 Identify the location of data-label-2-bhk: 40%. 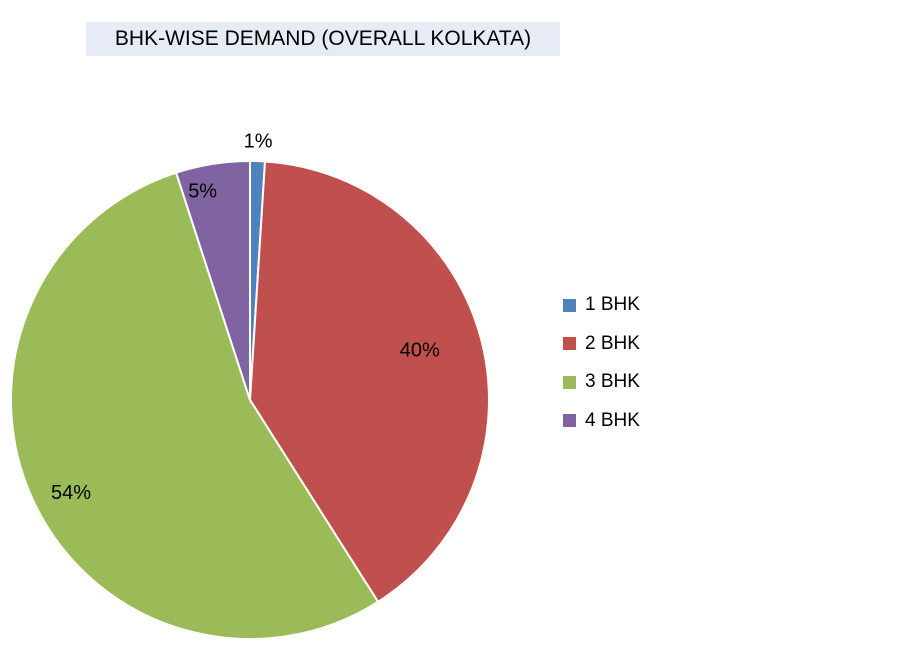
(420, 351).